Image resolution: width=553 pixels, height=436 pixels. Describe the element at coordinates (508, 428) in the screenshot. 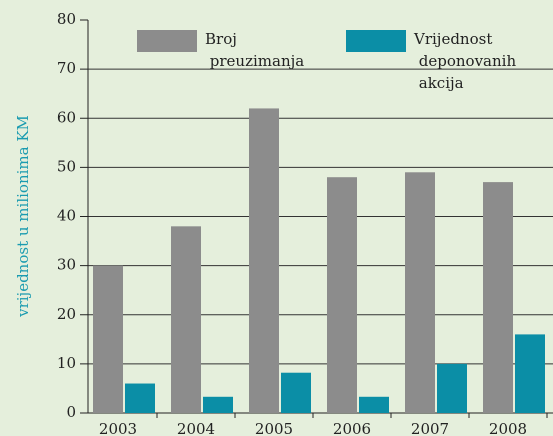

I see `x-tick-label: 2008` at that location.